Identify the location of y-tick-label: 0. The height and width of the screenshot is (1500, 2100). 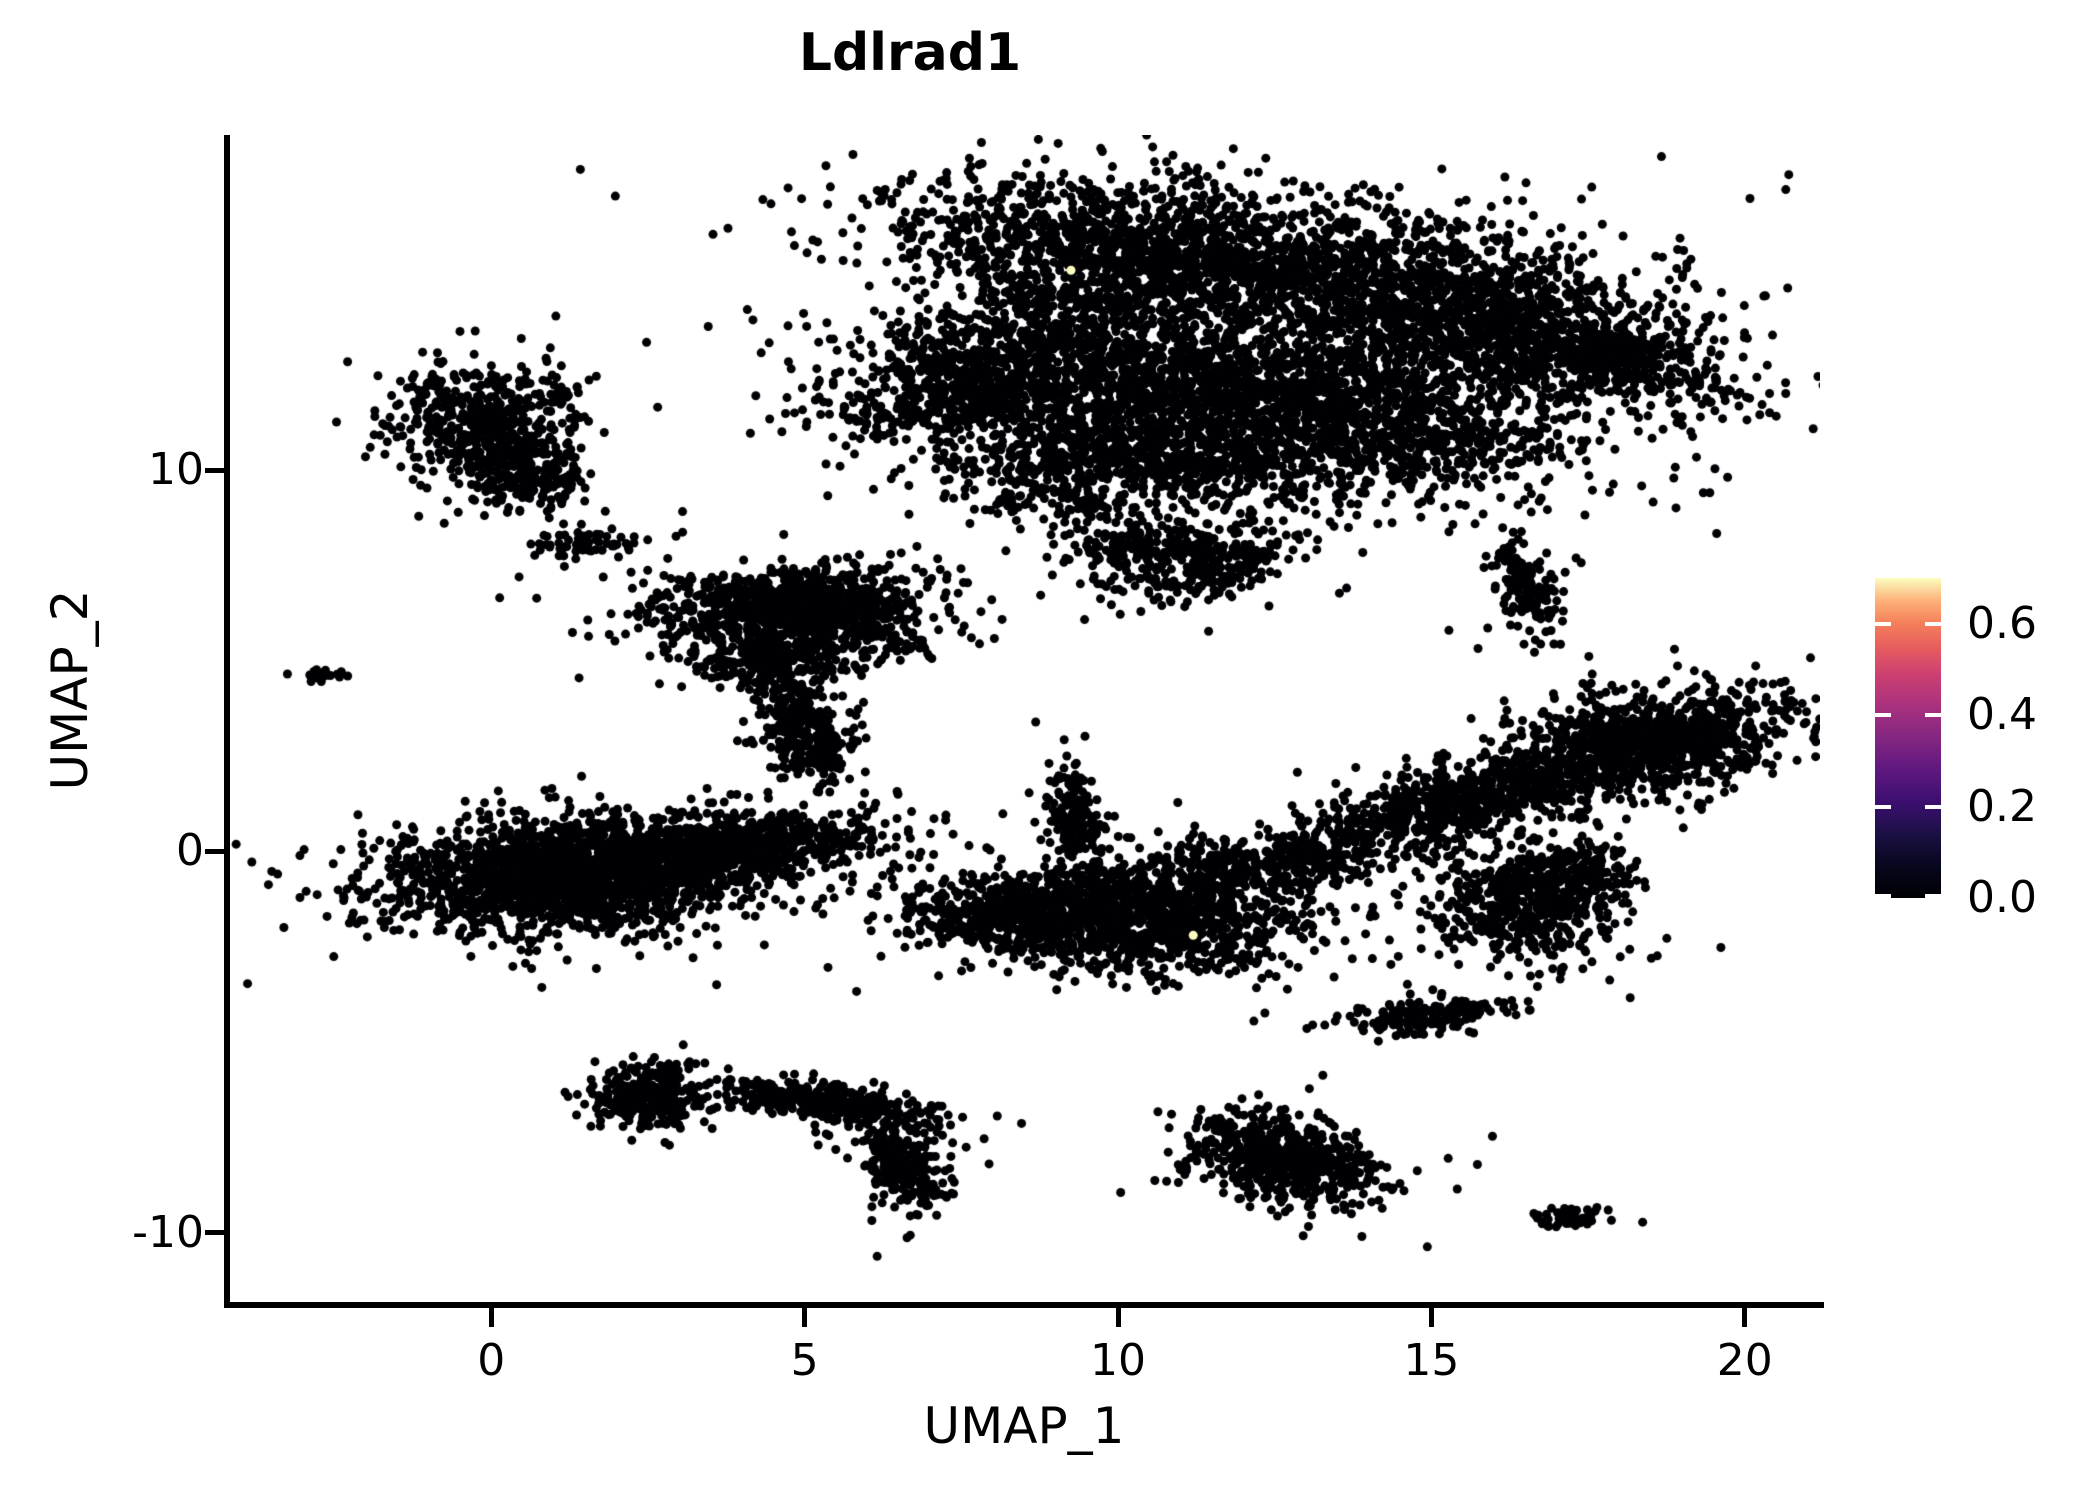
(190, 851).